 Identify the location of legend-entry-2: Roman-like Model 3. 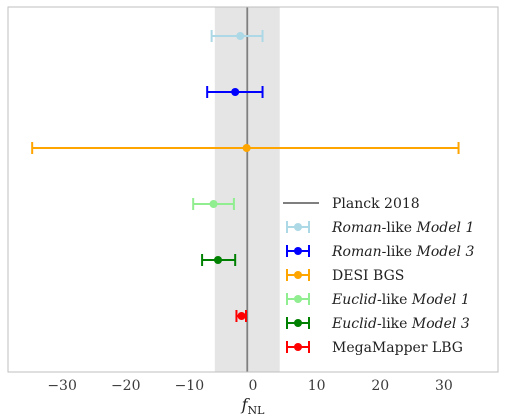
(380, 252).